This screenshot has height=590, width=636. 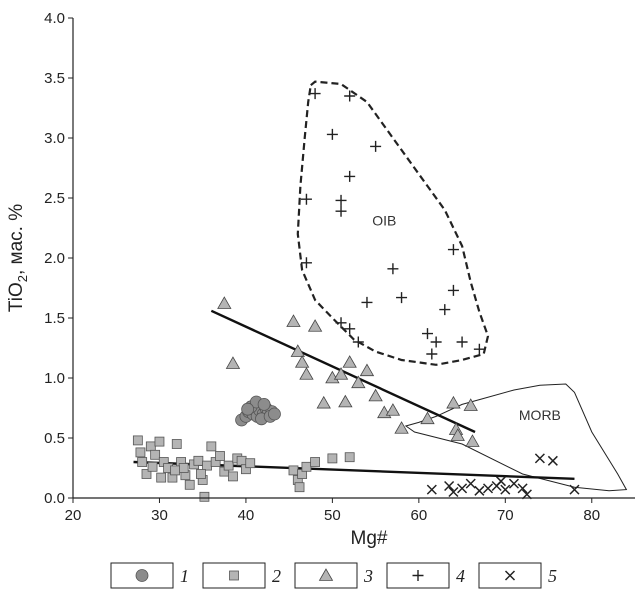 I want to click on x-tick-label: 70, so click(x=505, y=515).